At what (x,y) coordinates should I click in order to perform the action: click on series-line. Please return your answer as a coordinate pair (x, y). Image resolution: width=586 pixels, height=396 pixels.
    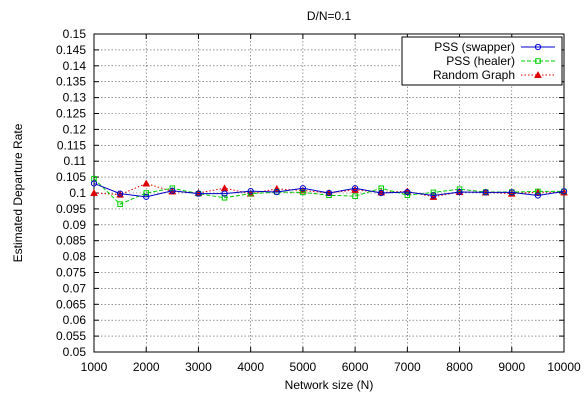
    Looking at the image, I should click on (329, 190).